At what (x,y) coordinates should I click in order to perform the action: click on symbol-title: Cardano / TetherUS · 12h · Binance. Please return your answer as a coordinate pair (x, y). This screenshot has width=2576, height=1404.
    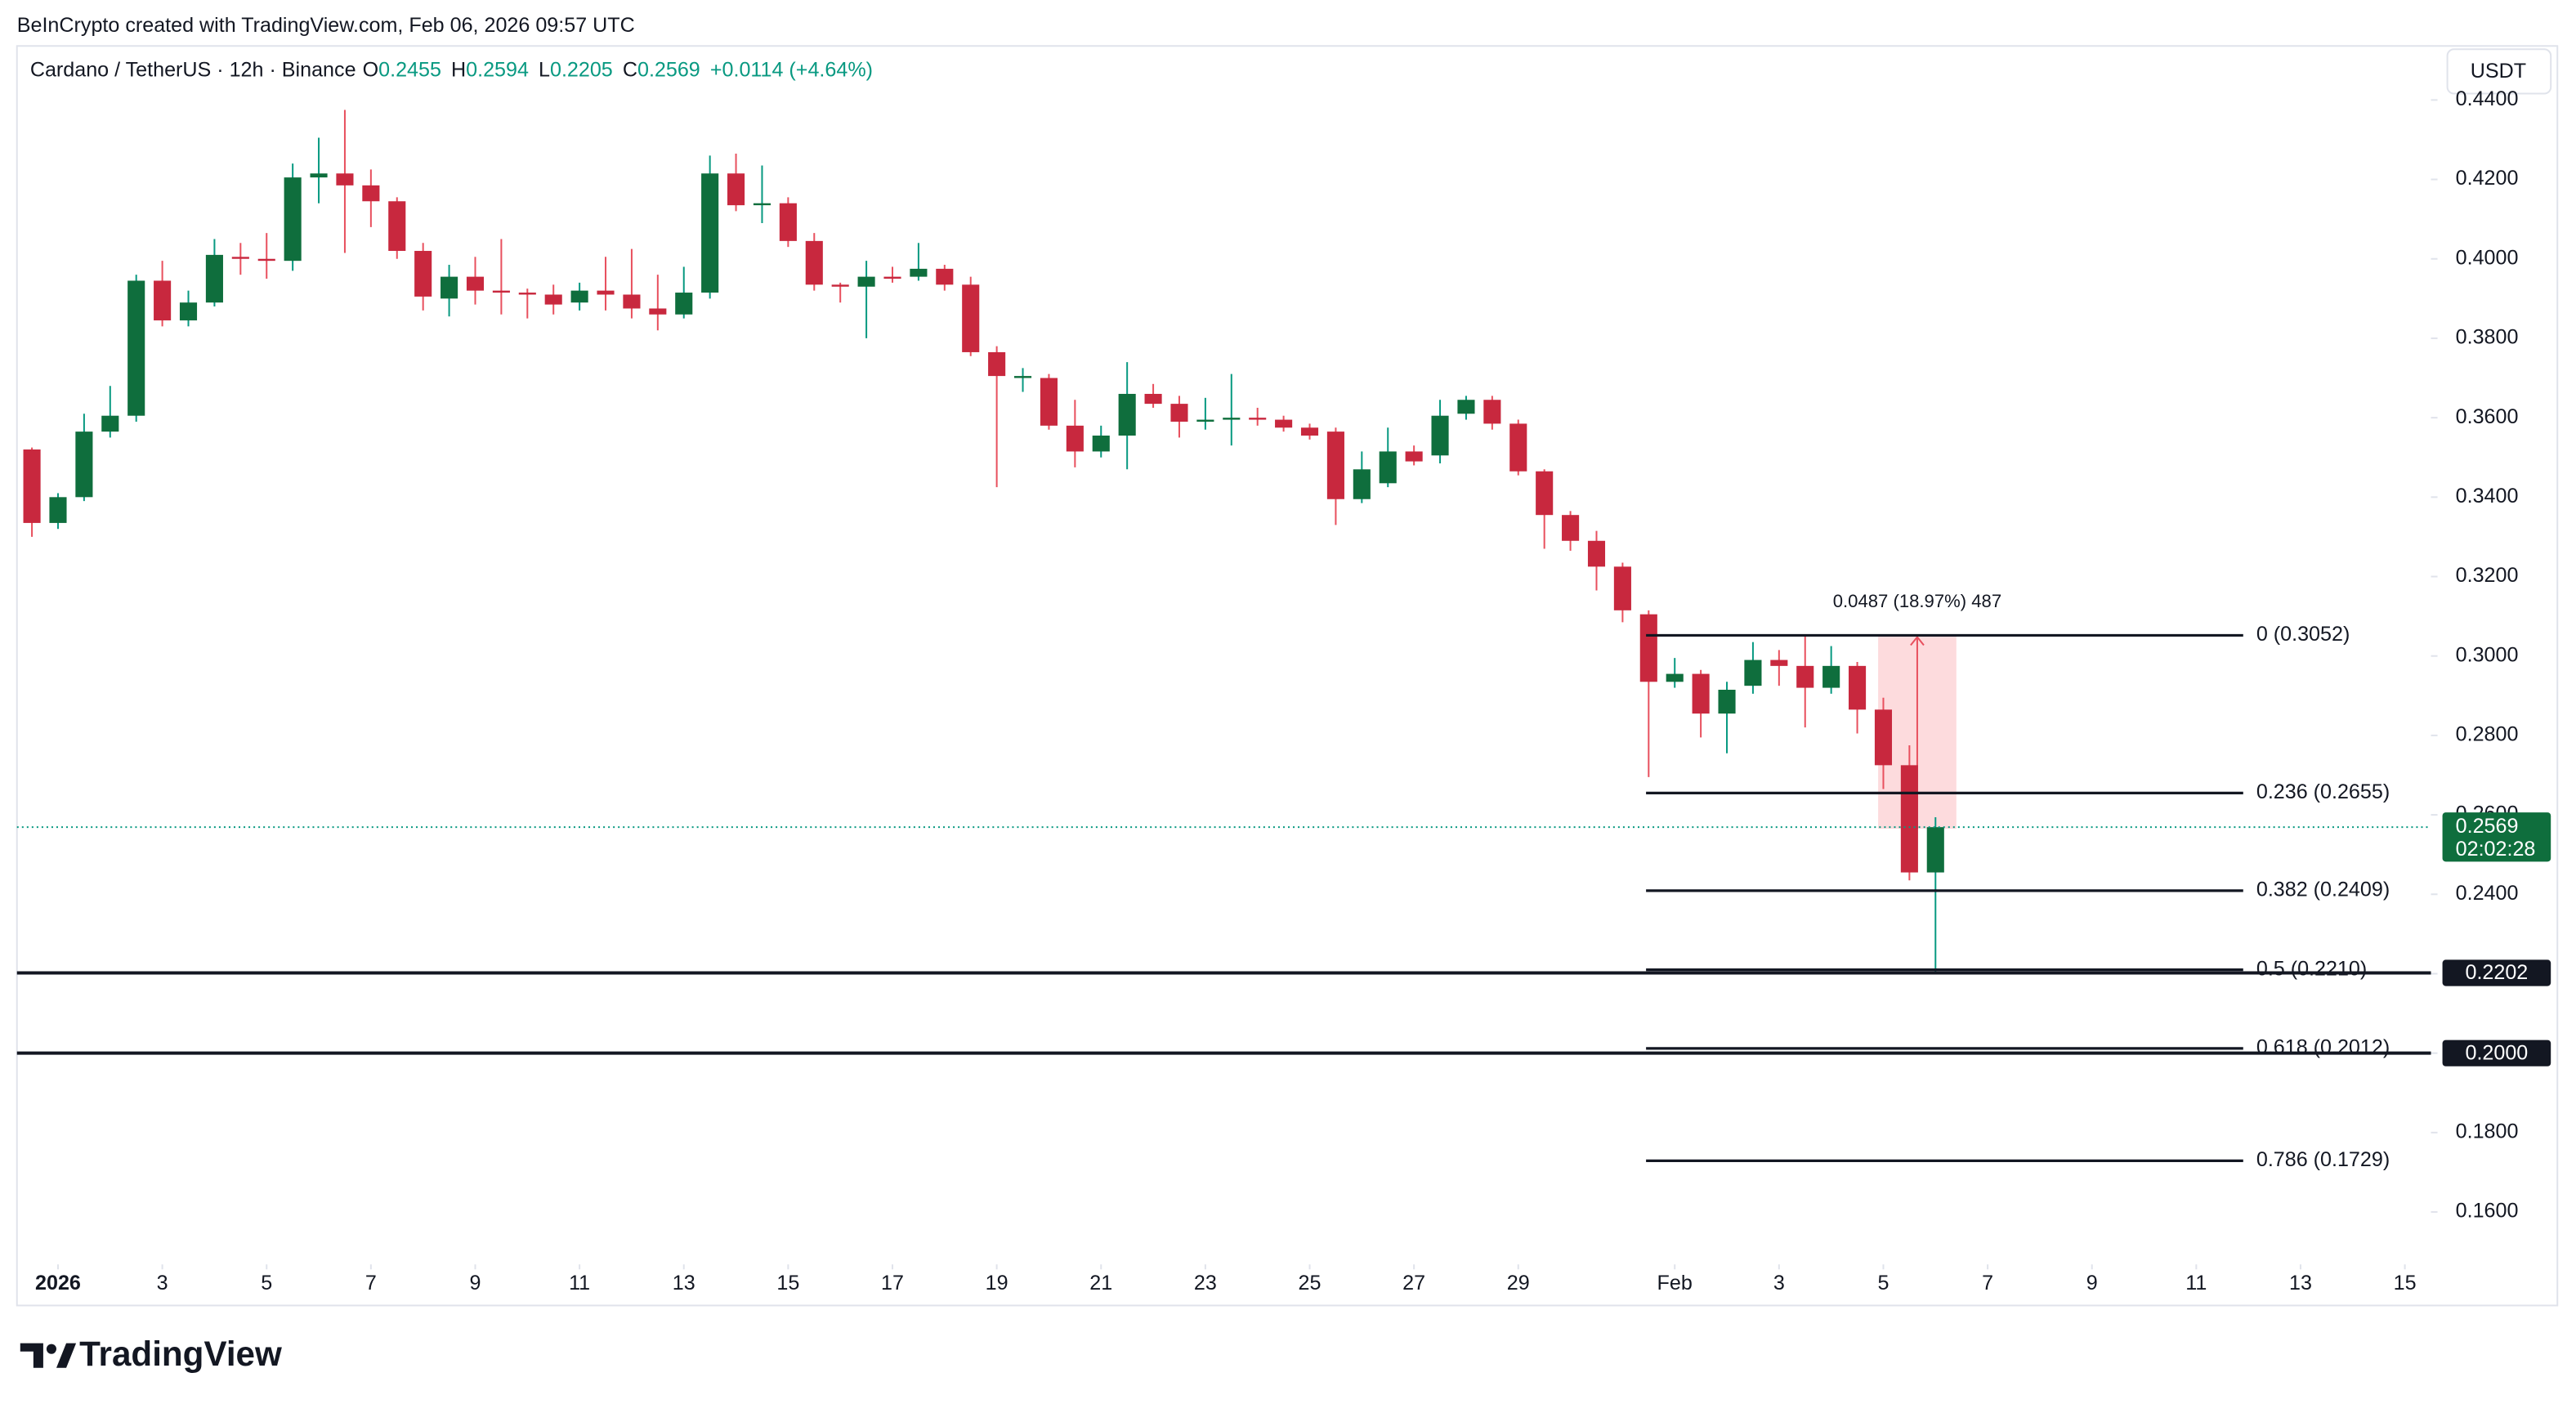
    Looking at the image, I should click on (193, 69).